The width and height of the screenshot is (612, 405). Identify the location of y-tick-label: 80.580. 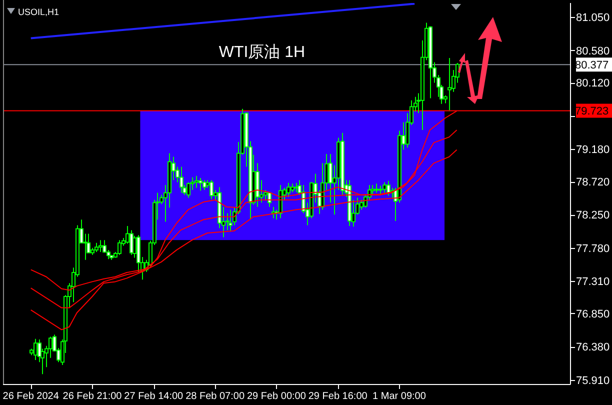
(593, 51).